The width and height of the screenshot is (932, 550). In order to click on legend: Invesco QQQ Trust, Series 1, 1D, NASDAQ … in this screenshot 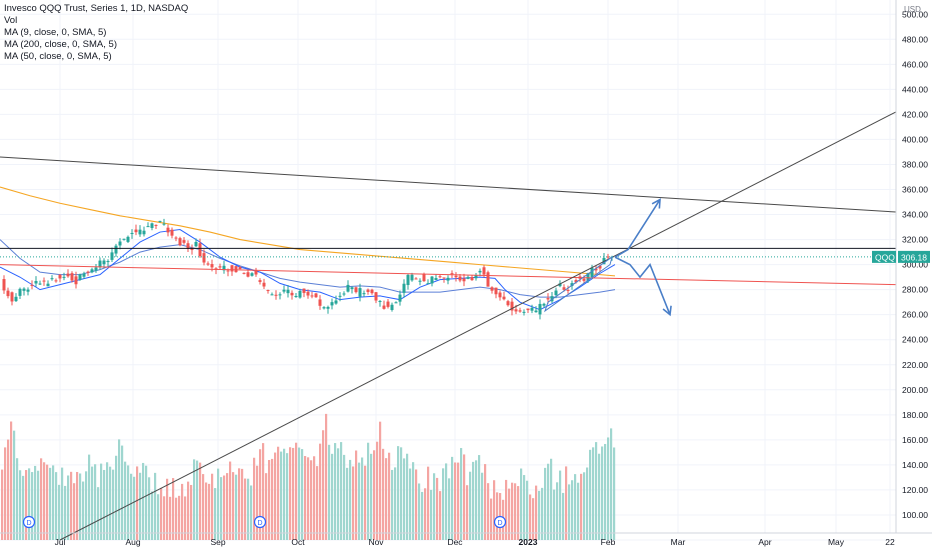, I will do `click(96, 33)`.